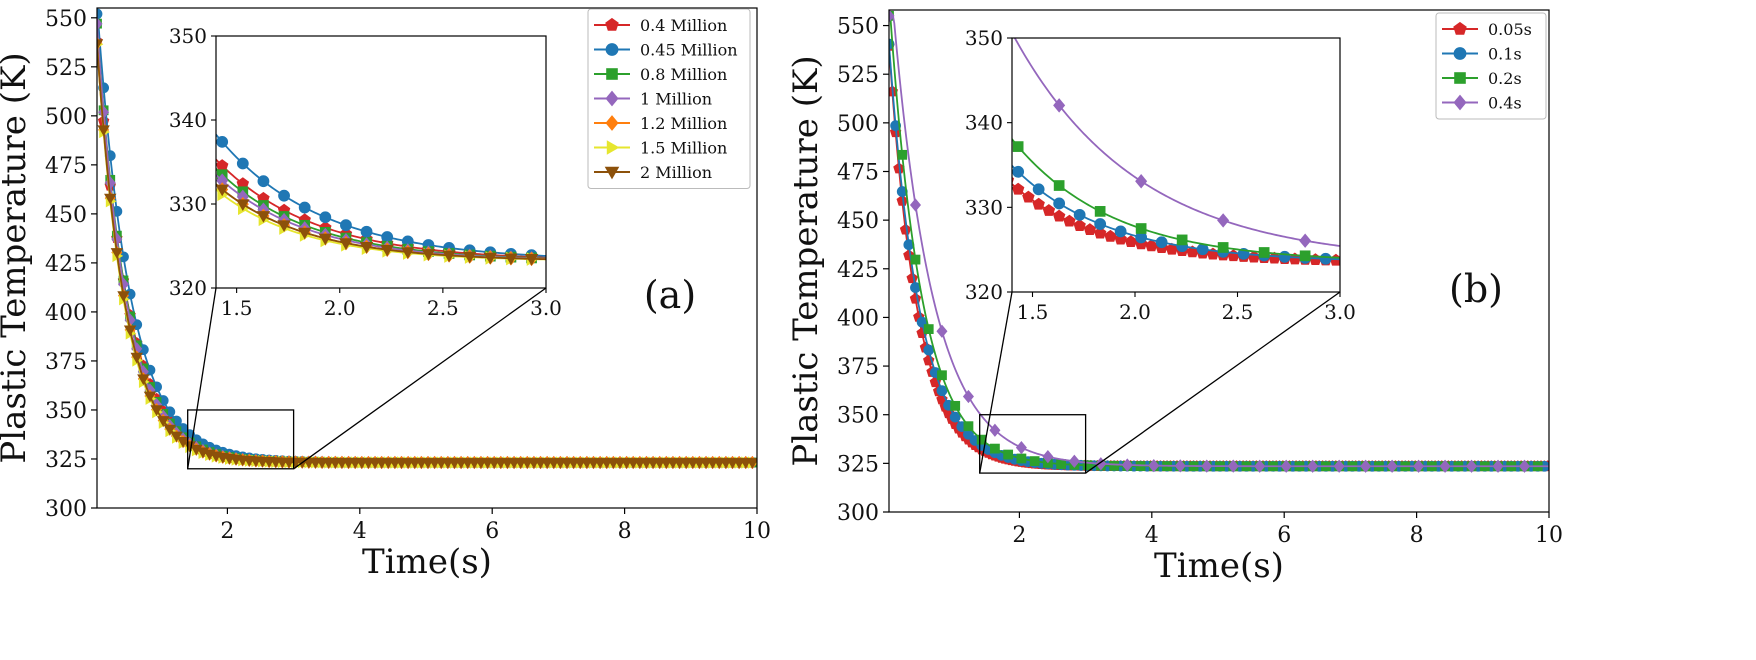  I want to click on legend-label: 0.45 Million, so click(689, 50).